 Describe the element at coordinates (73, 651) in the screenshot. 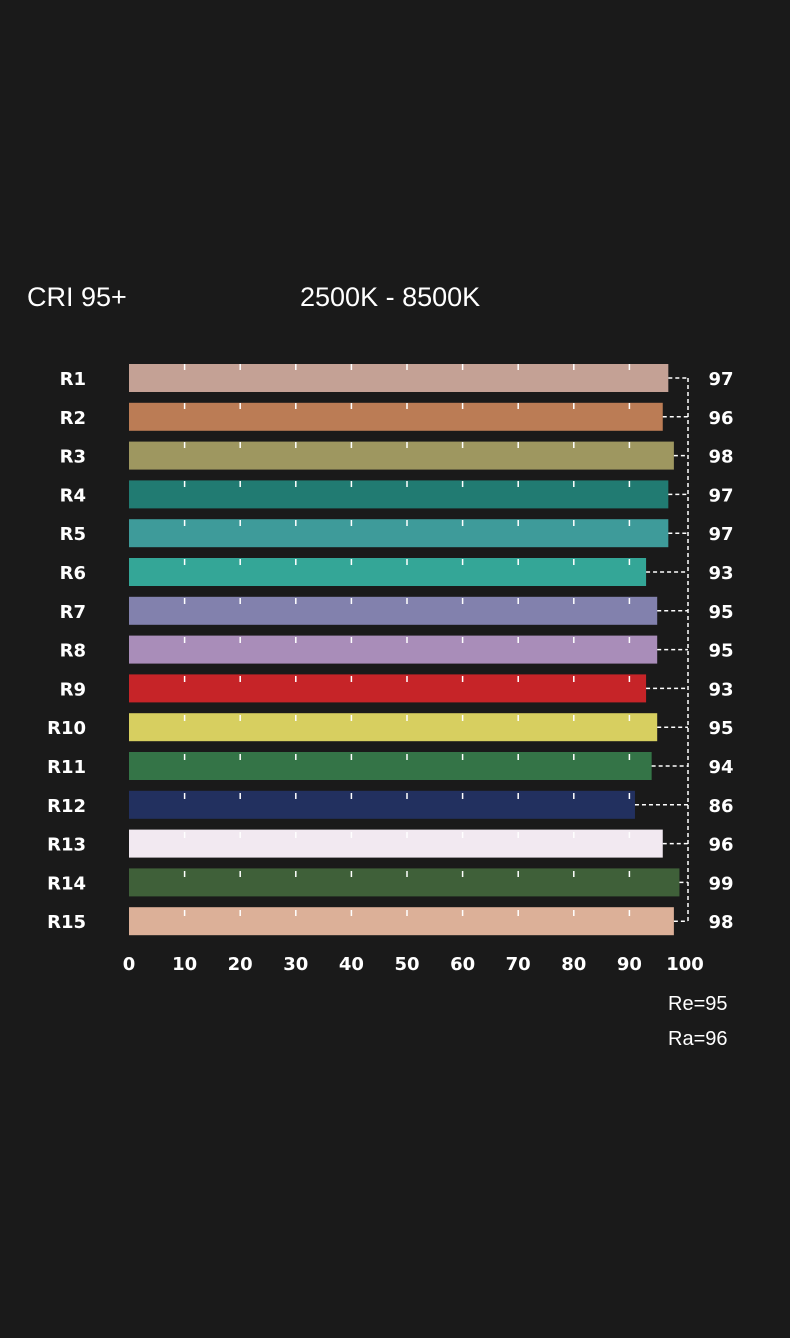

I see `category-label-r8: R8` at that location.